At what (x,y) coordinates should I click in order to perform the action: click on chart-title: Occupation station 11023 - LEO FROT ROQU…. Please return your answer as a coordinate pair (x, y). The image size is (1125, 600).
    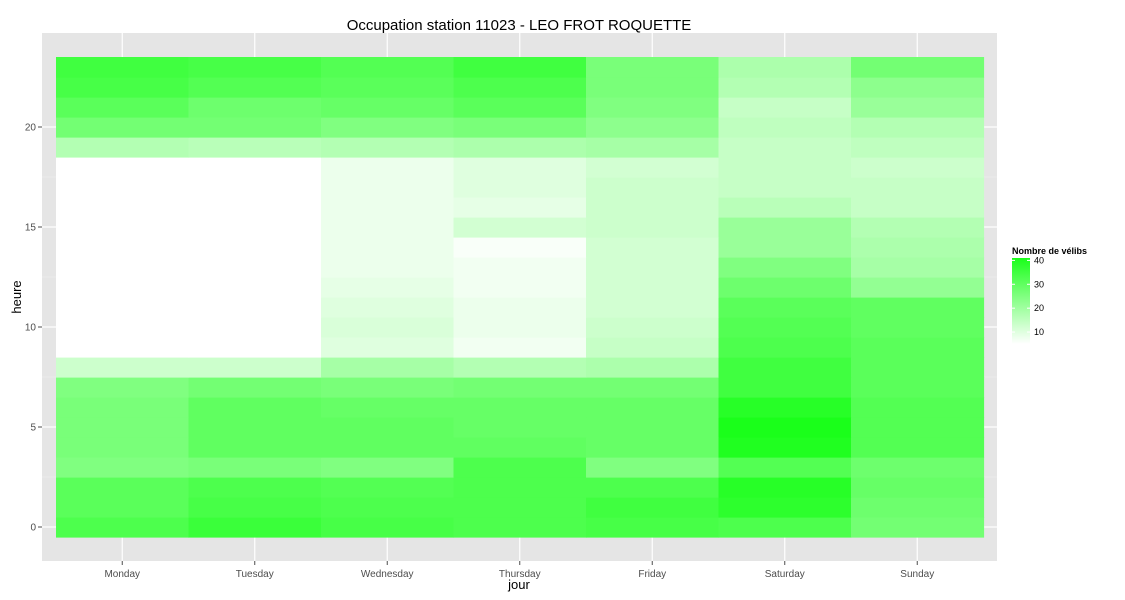
    Looking at the image, I should click on (519, 25).